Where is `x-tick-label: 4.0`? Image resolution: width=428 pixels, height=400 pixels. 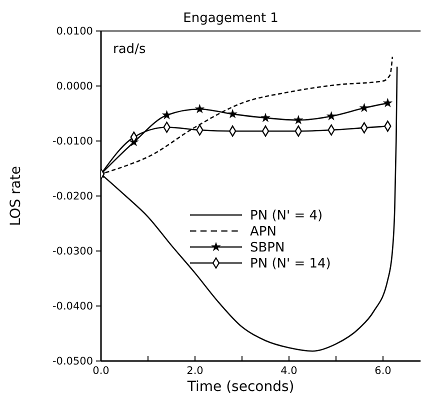 x-tick-label: 4.0 is located at coordinates (289, 371).